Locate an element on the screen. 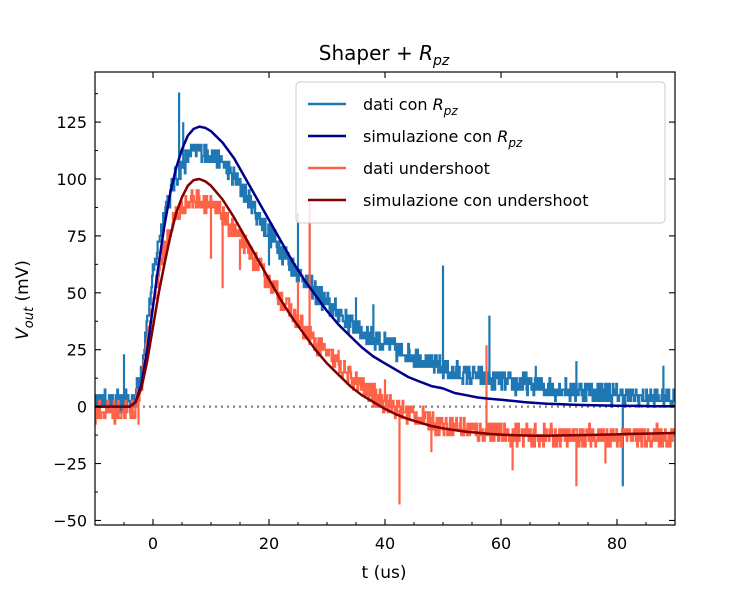  x-tick-label: 20 is located at coordinates (269, 543).